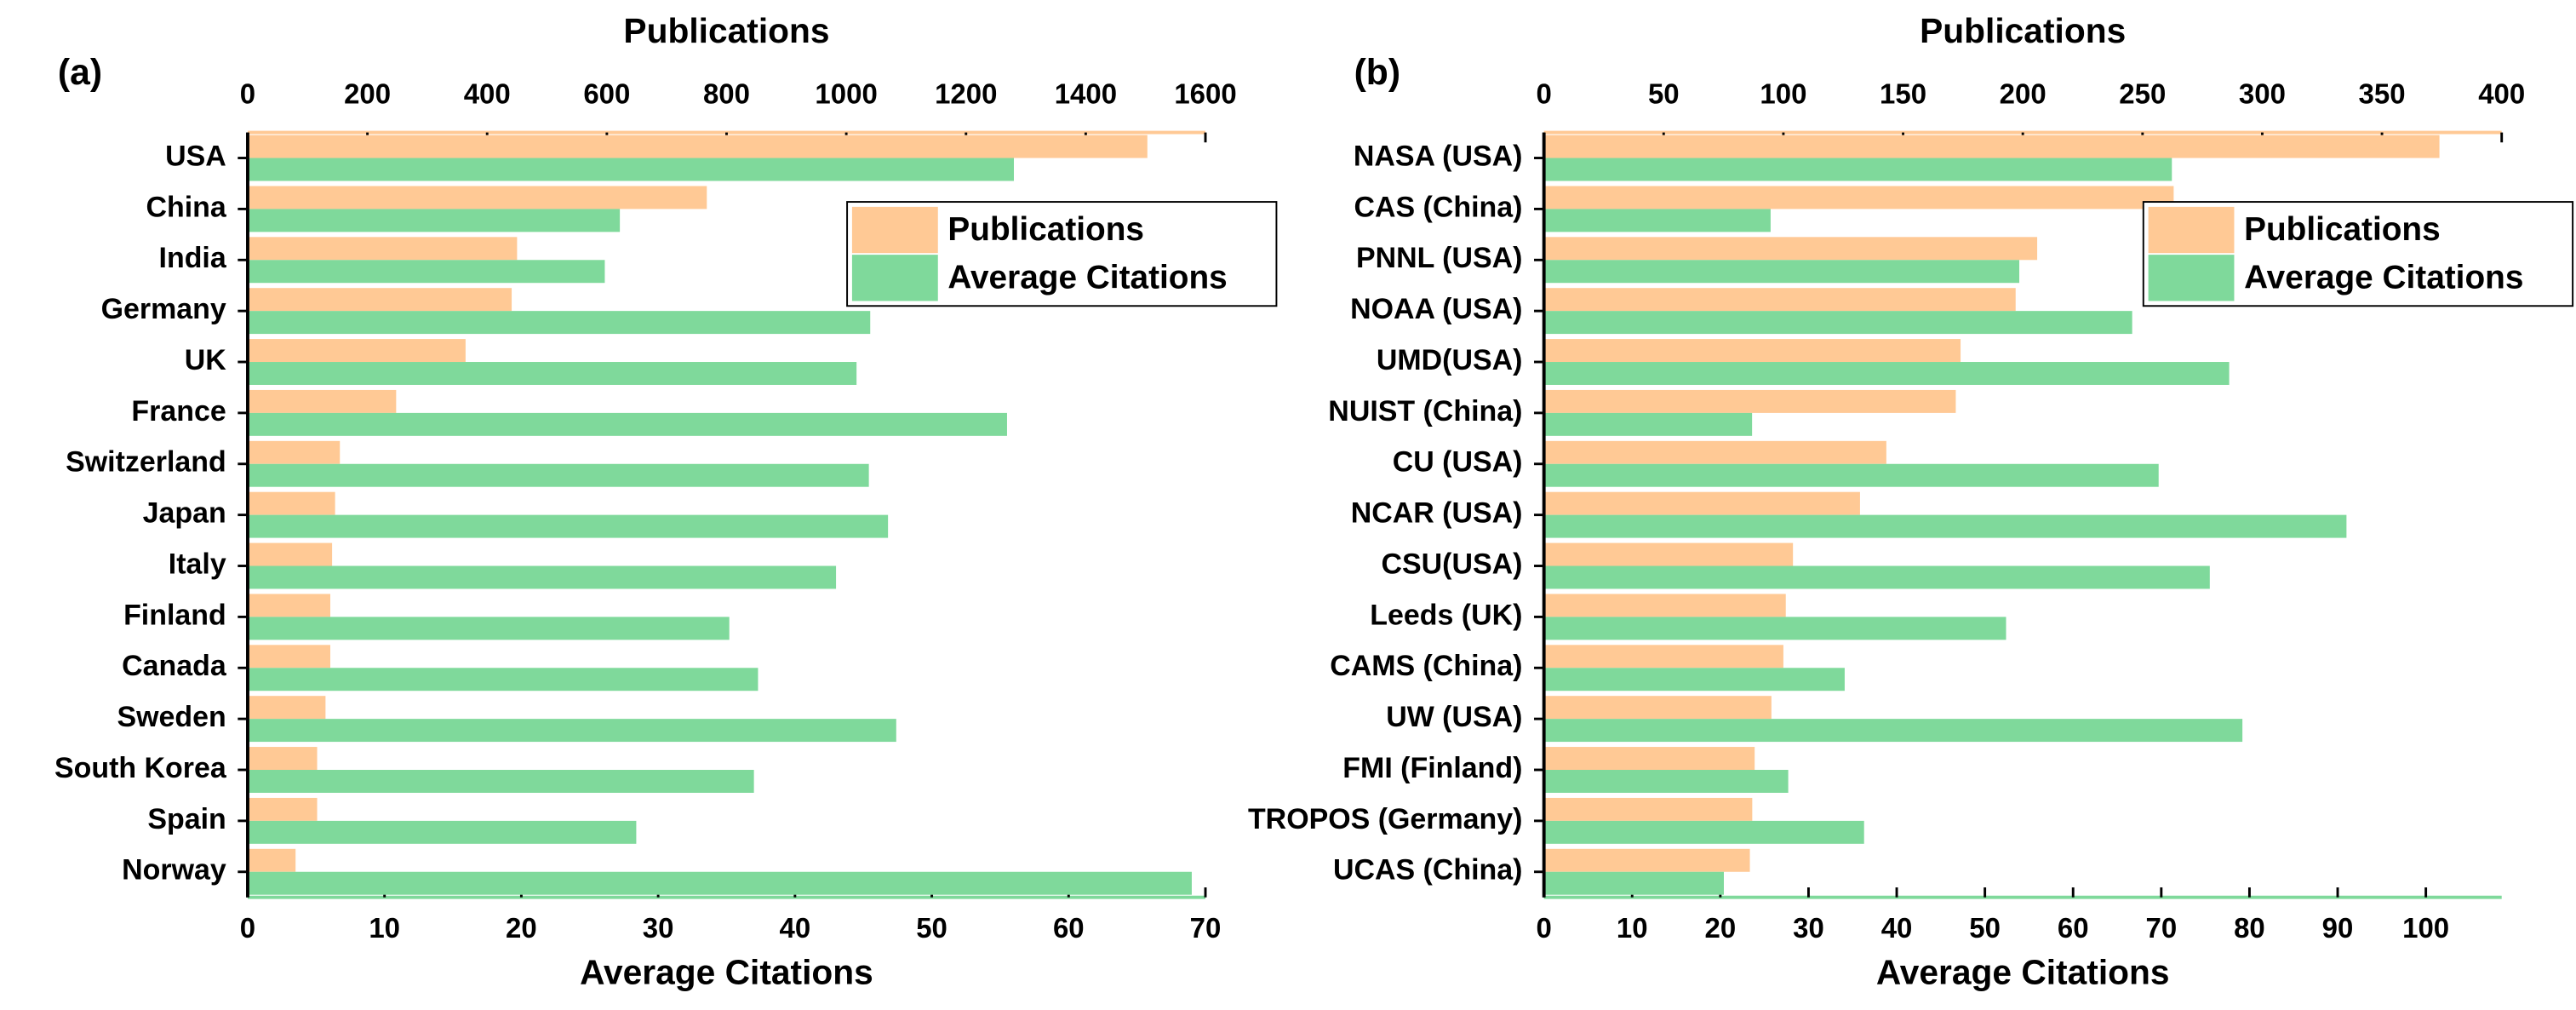 The width and height of the screenshot is (2576, 1010). I want to click on y-tick-label: Spain, so click(187, 819).